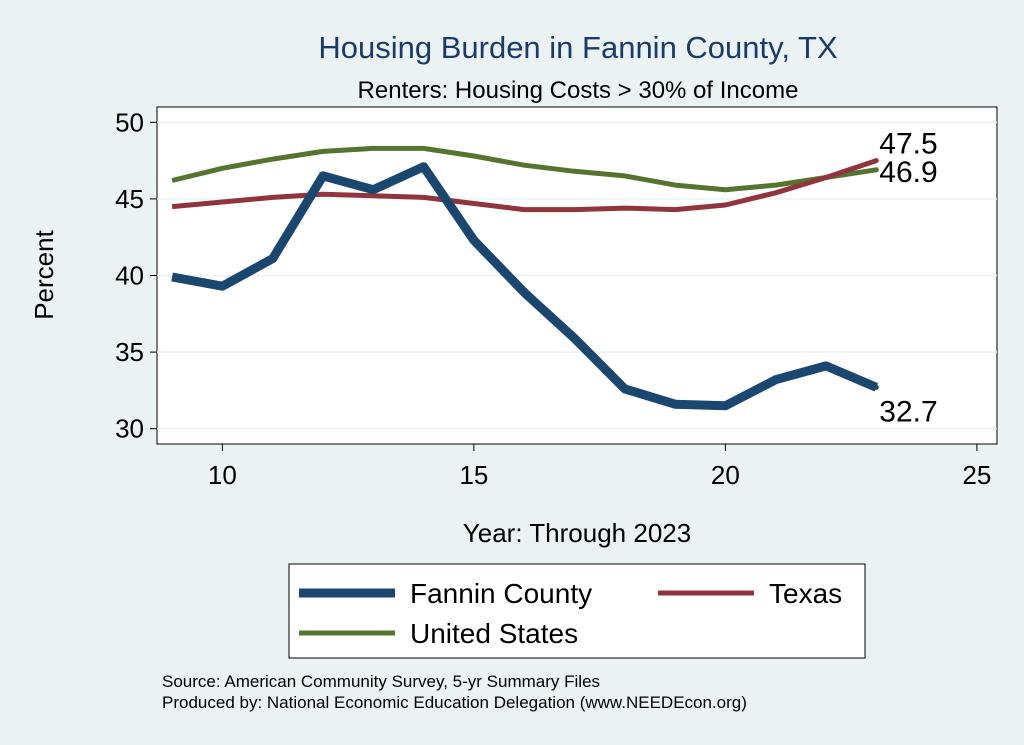 The width and height of the screenshot is (1024, 745). What do you see at coordinates (725, 475) in the screenshot?
I see `x-tick-label-20: 20` at bounding box center [725, 475].